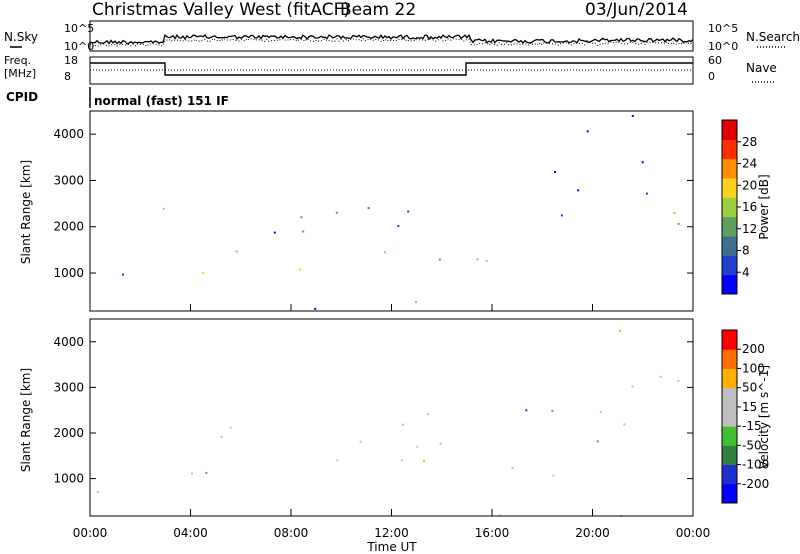 The image size is (800, 554). Describe the element at coordinates (711, 76) in the screenshot. I see `nave-tick-bottom: 0` at that location.